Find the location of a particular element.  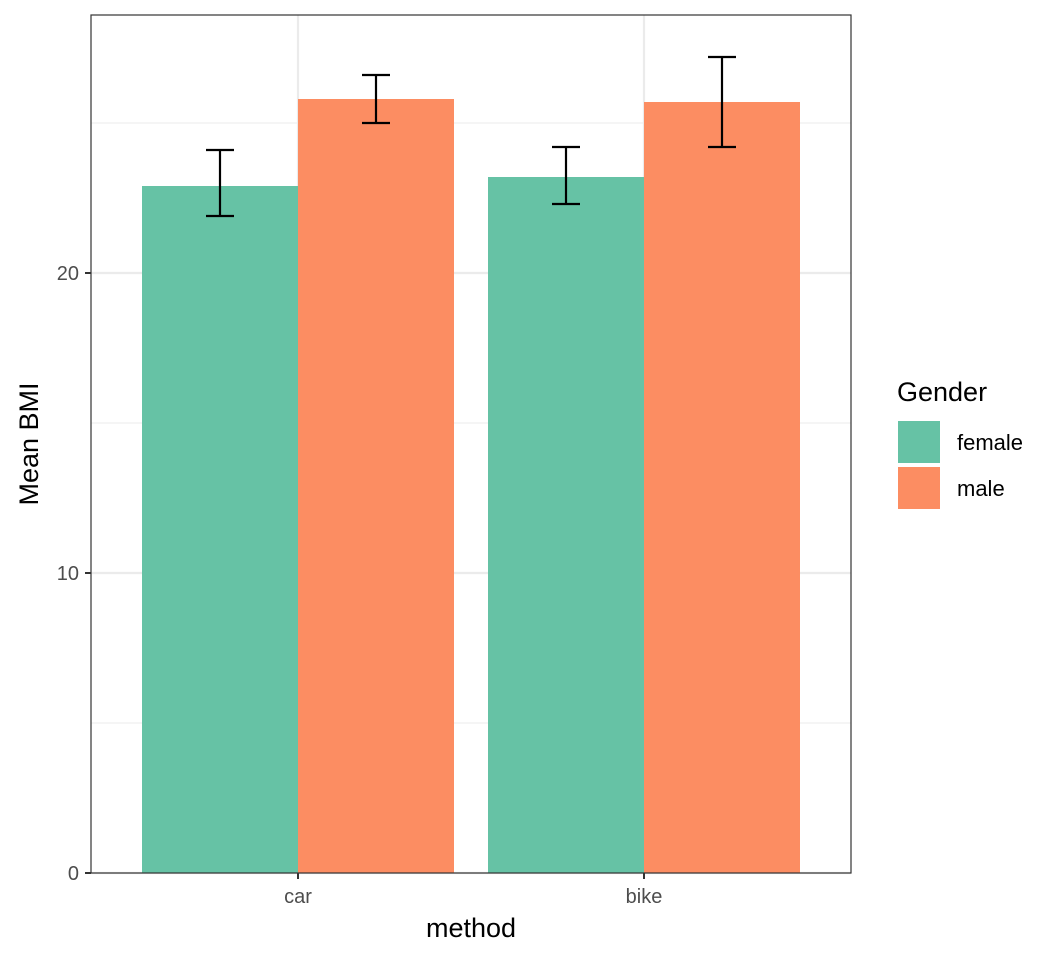

x-axis-title: method is located at coordinates (471, 928).